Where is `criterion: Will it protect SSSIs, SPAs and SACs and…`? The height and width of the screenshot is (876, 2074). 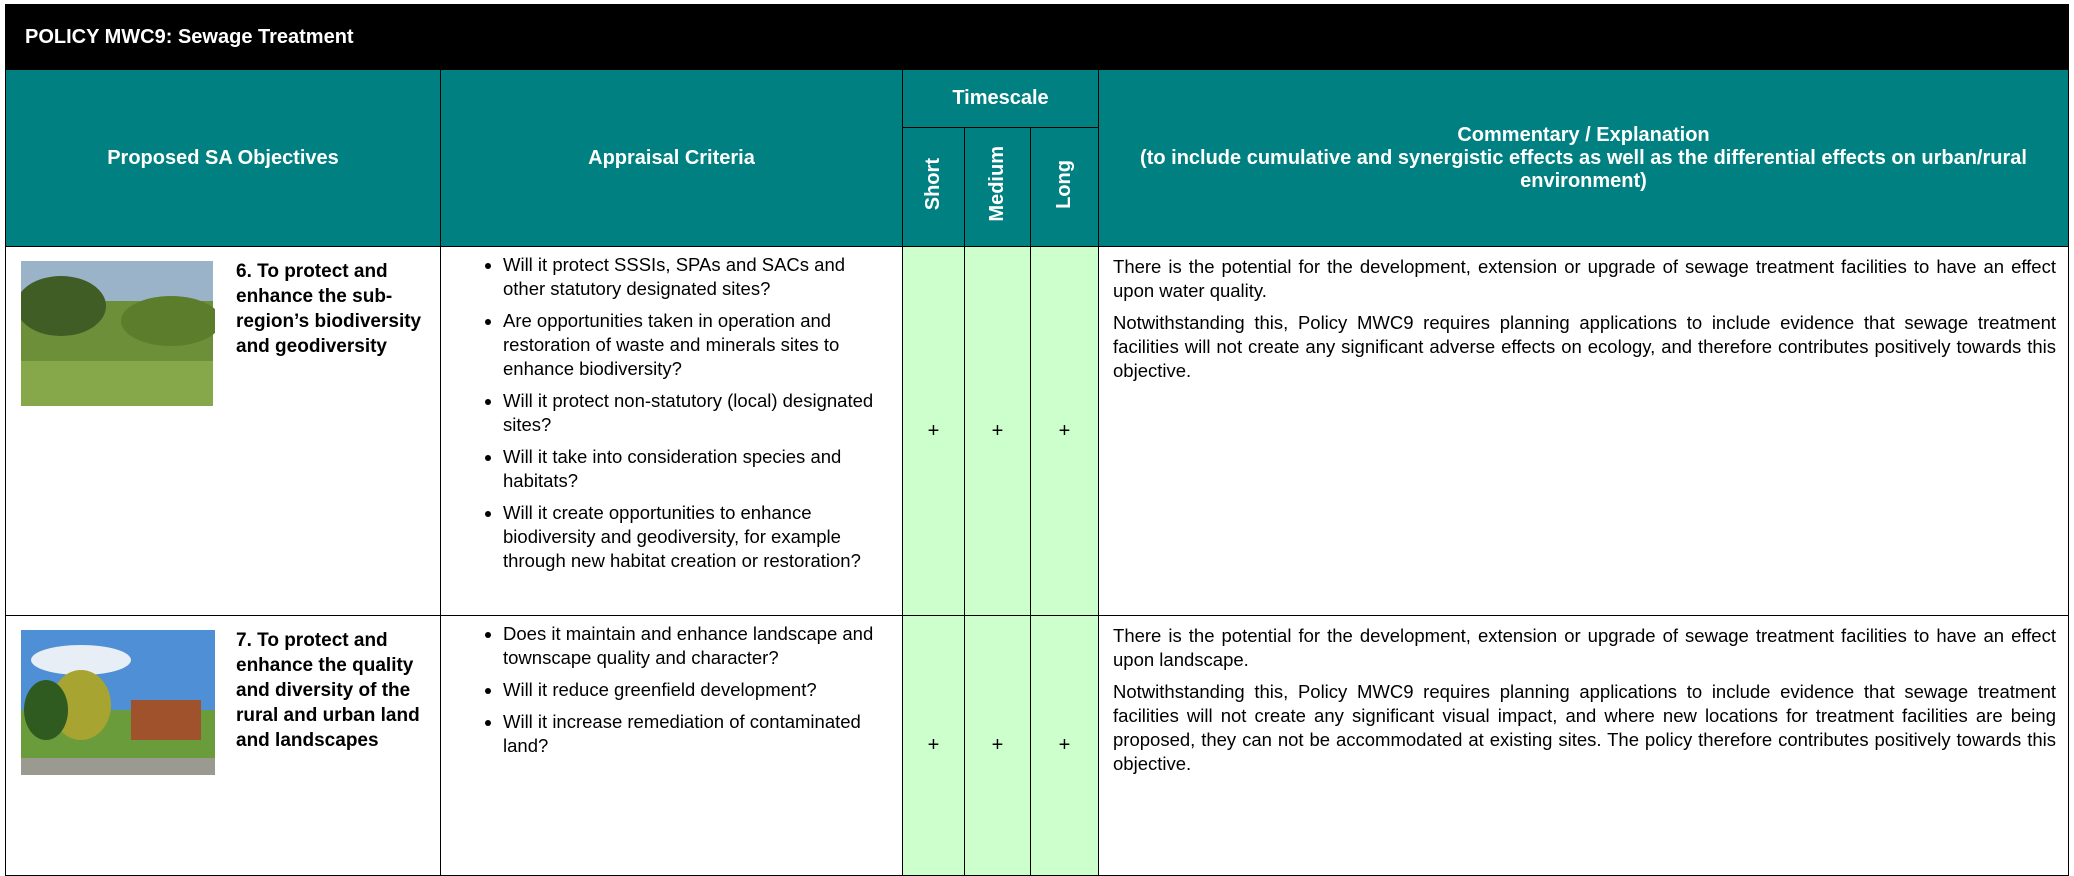
criterion: Will it protect SSSIs, SPAs and SACs and… is located at coordinates (697, 277).